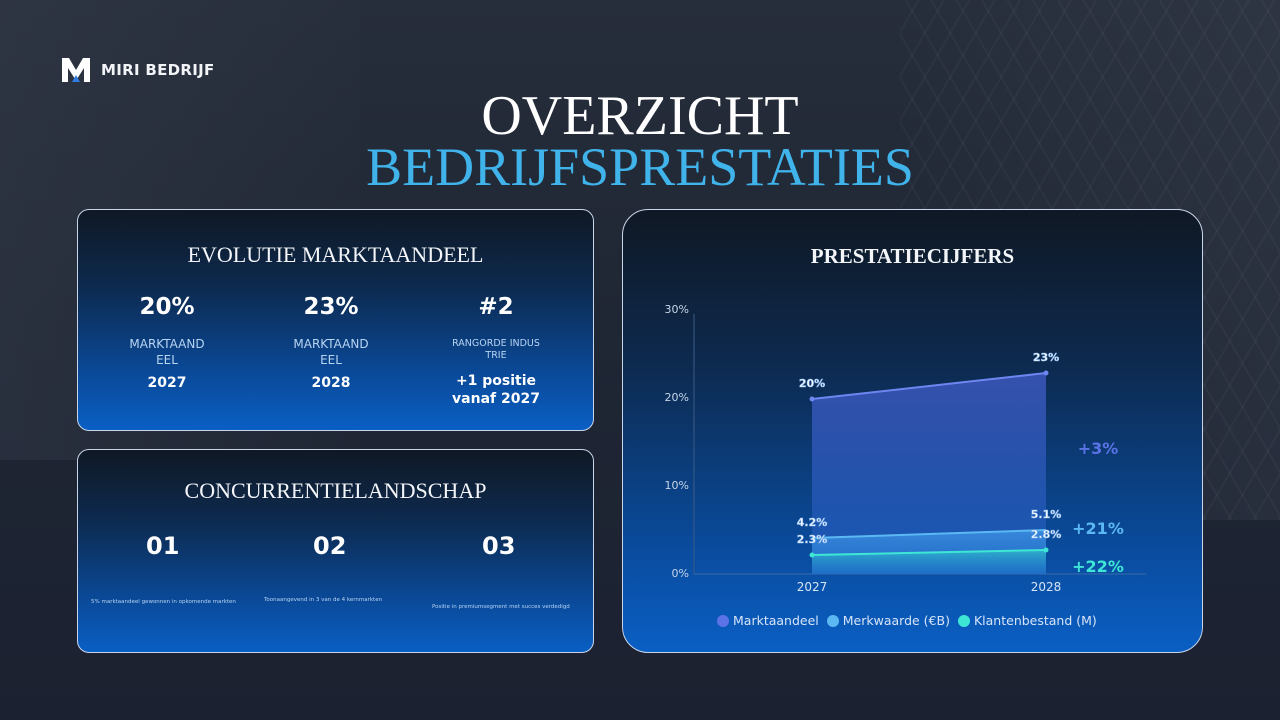 Image resolution: width=1280 pixels, height=720 pixels. I want to click on data-label: 2.8%, so click(1046, 534).